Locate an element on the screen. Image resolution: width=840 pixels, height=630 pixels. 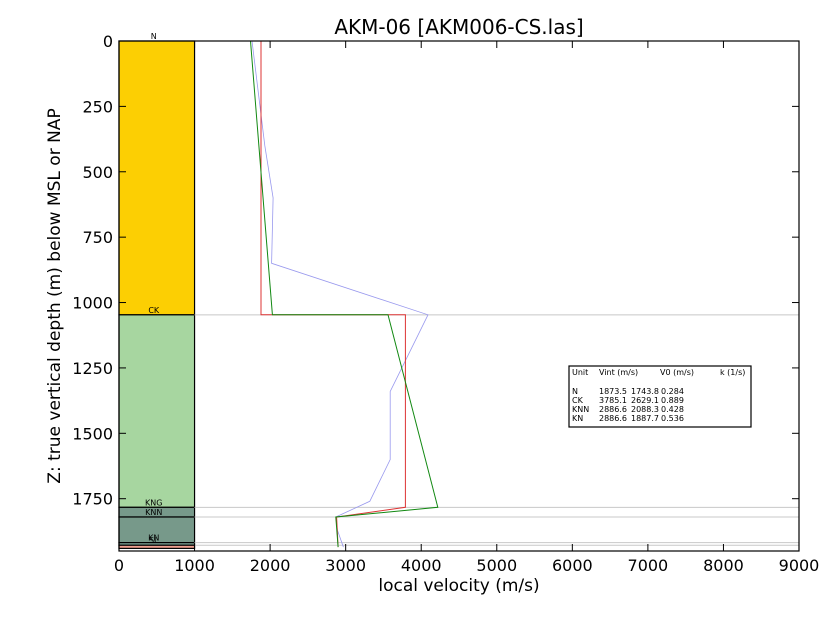
legend-cell-3-0: KN is located at coordinates (577, 418).